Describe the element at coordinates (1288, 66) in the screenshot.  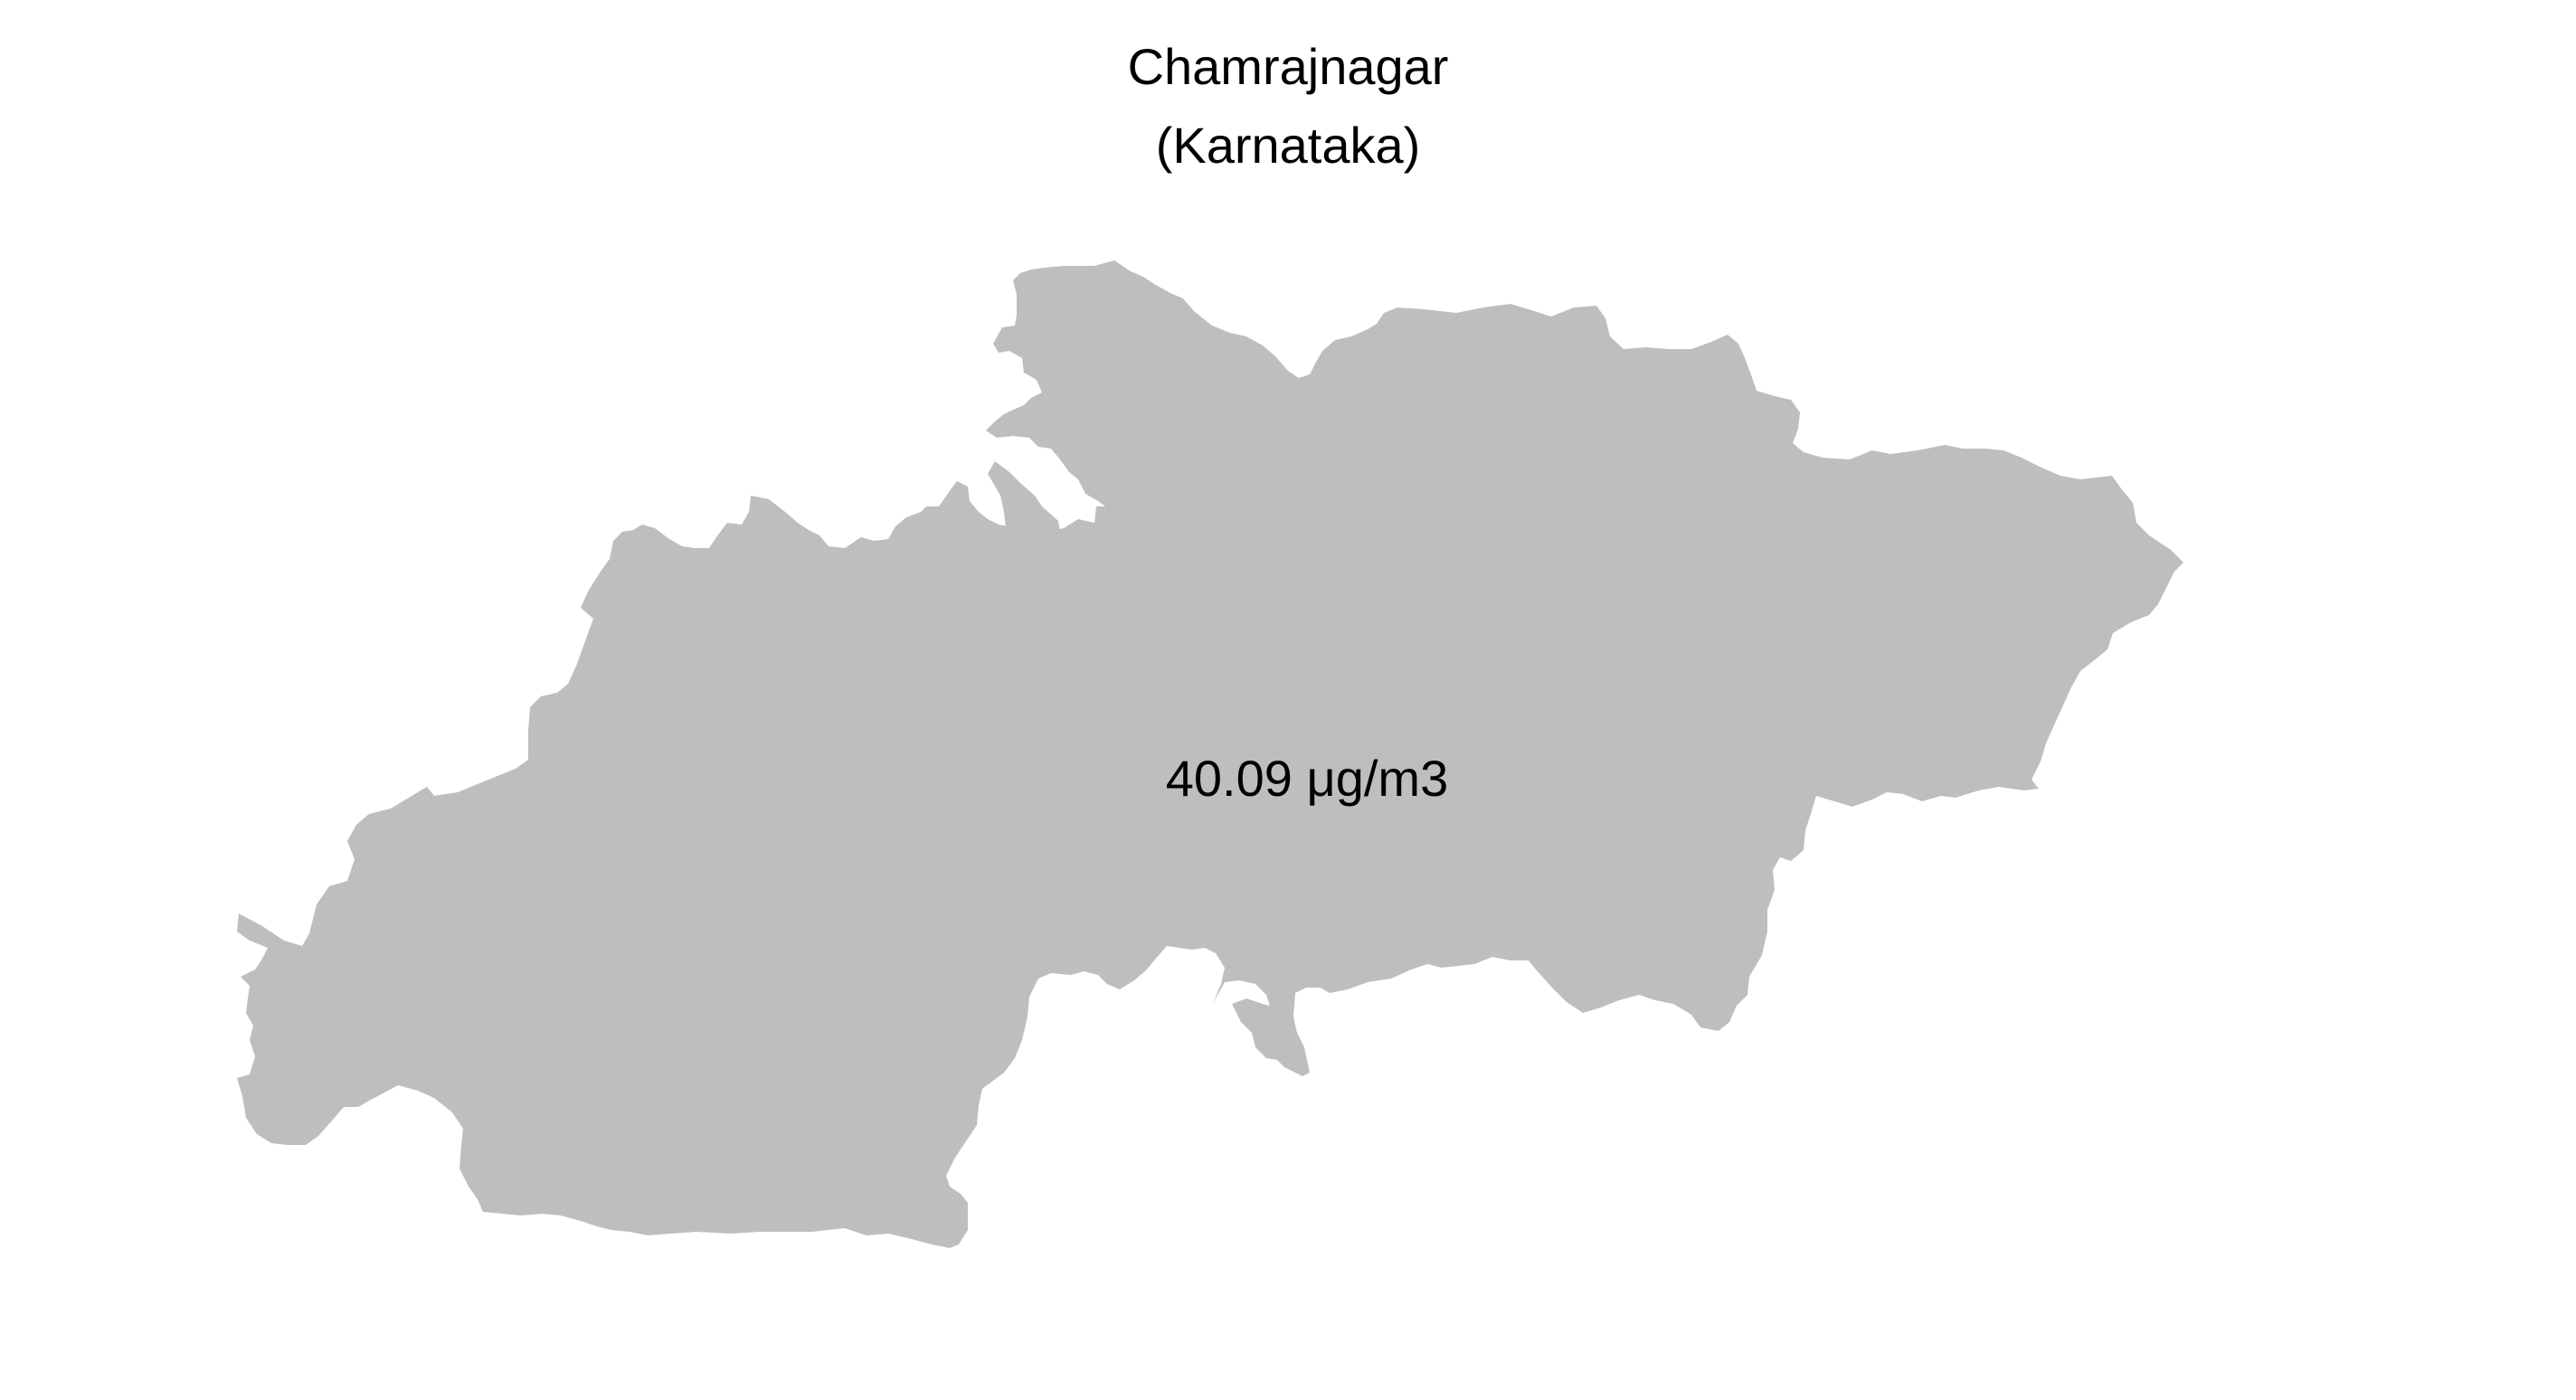
I see `map-title: Chamrajnagar` at that location.